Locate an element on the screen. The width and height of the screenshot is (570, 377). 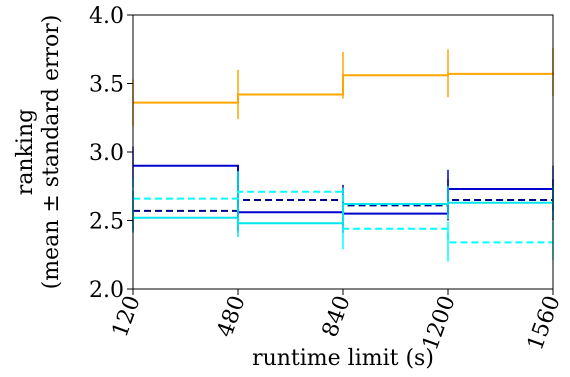
x-axis-title: runtime limit (s) is located at coordinates (343, 358).